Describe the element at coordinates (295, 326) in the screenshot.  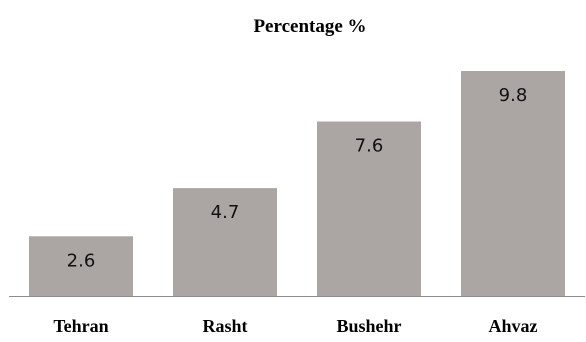
I see `x-tick-labels-group: Tehran Rasht Bushehr Ahvaz` at that location.